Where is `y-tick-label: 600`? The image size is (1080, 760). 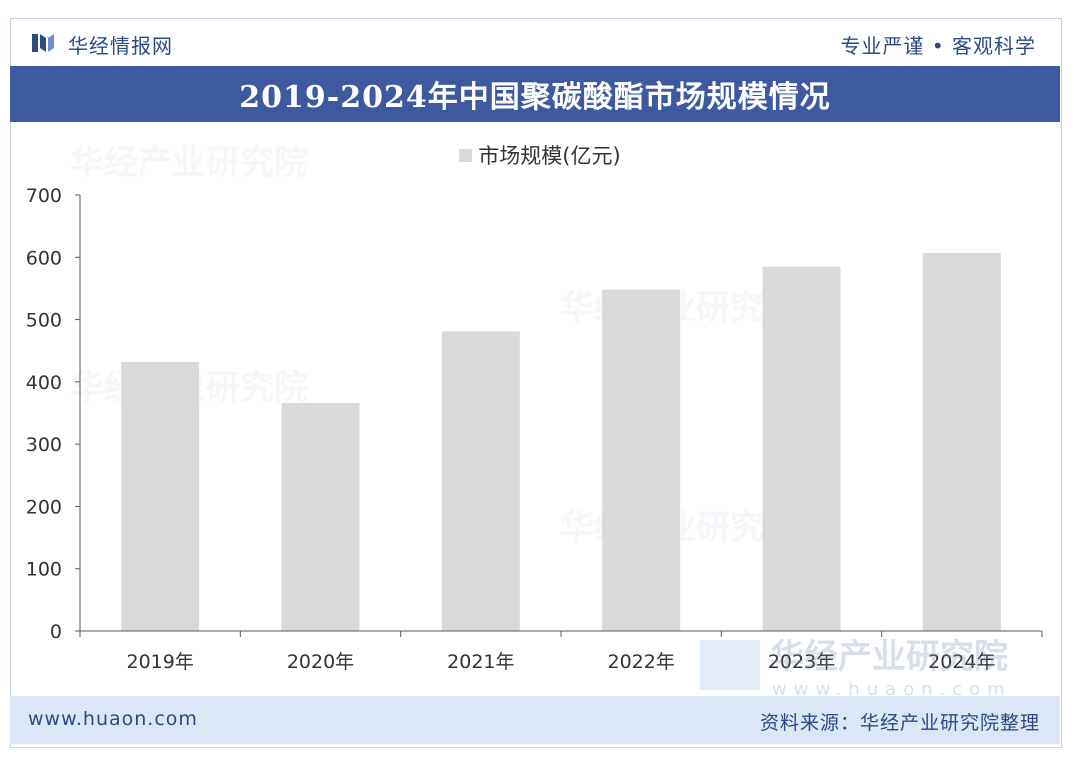
y-tick-label: 600 is located at coordinates (44, 258).